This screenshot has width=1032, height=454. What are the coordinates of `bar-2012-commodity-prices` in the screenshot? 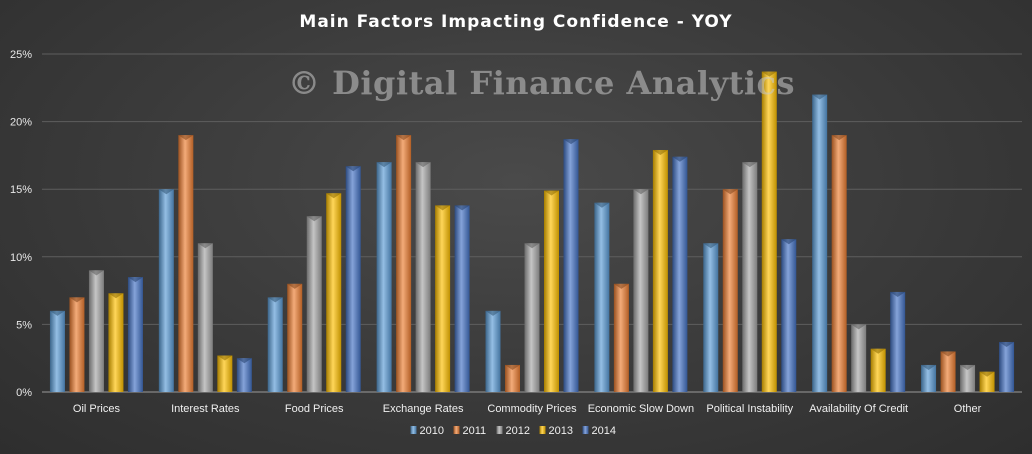 It's located at (532, 317).